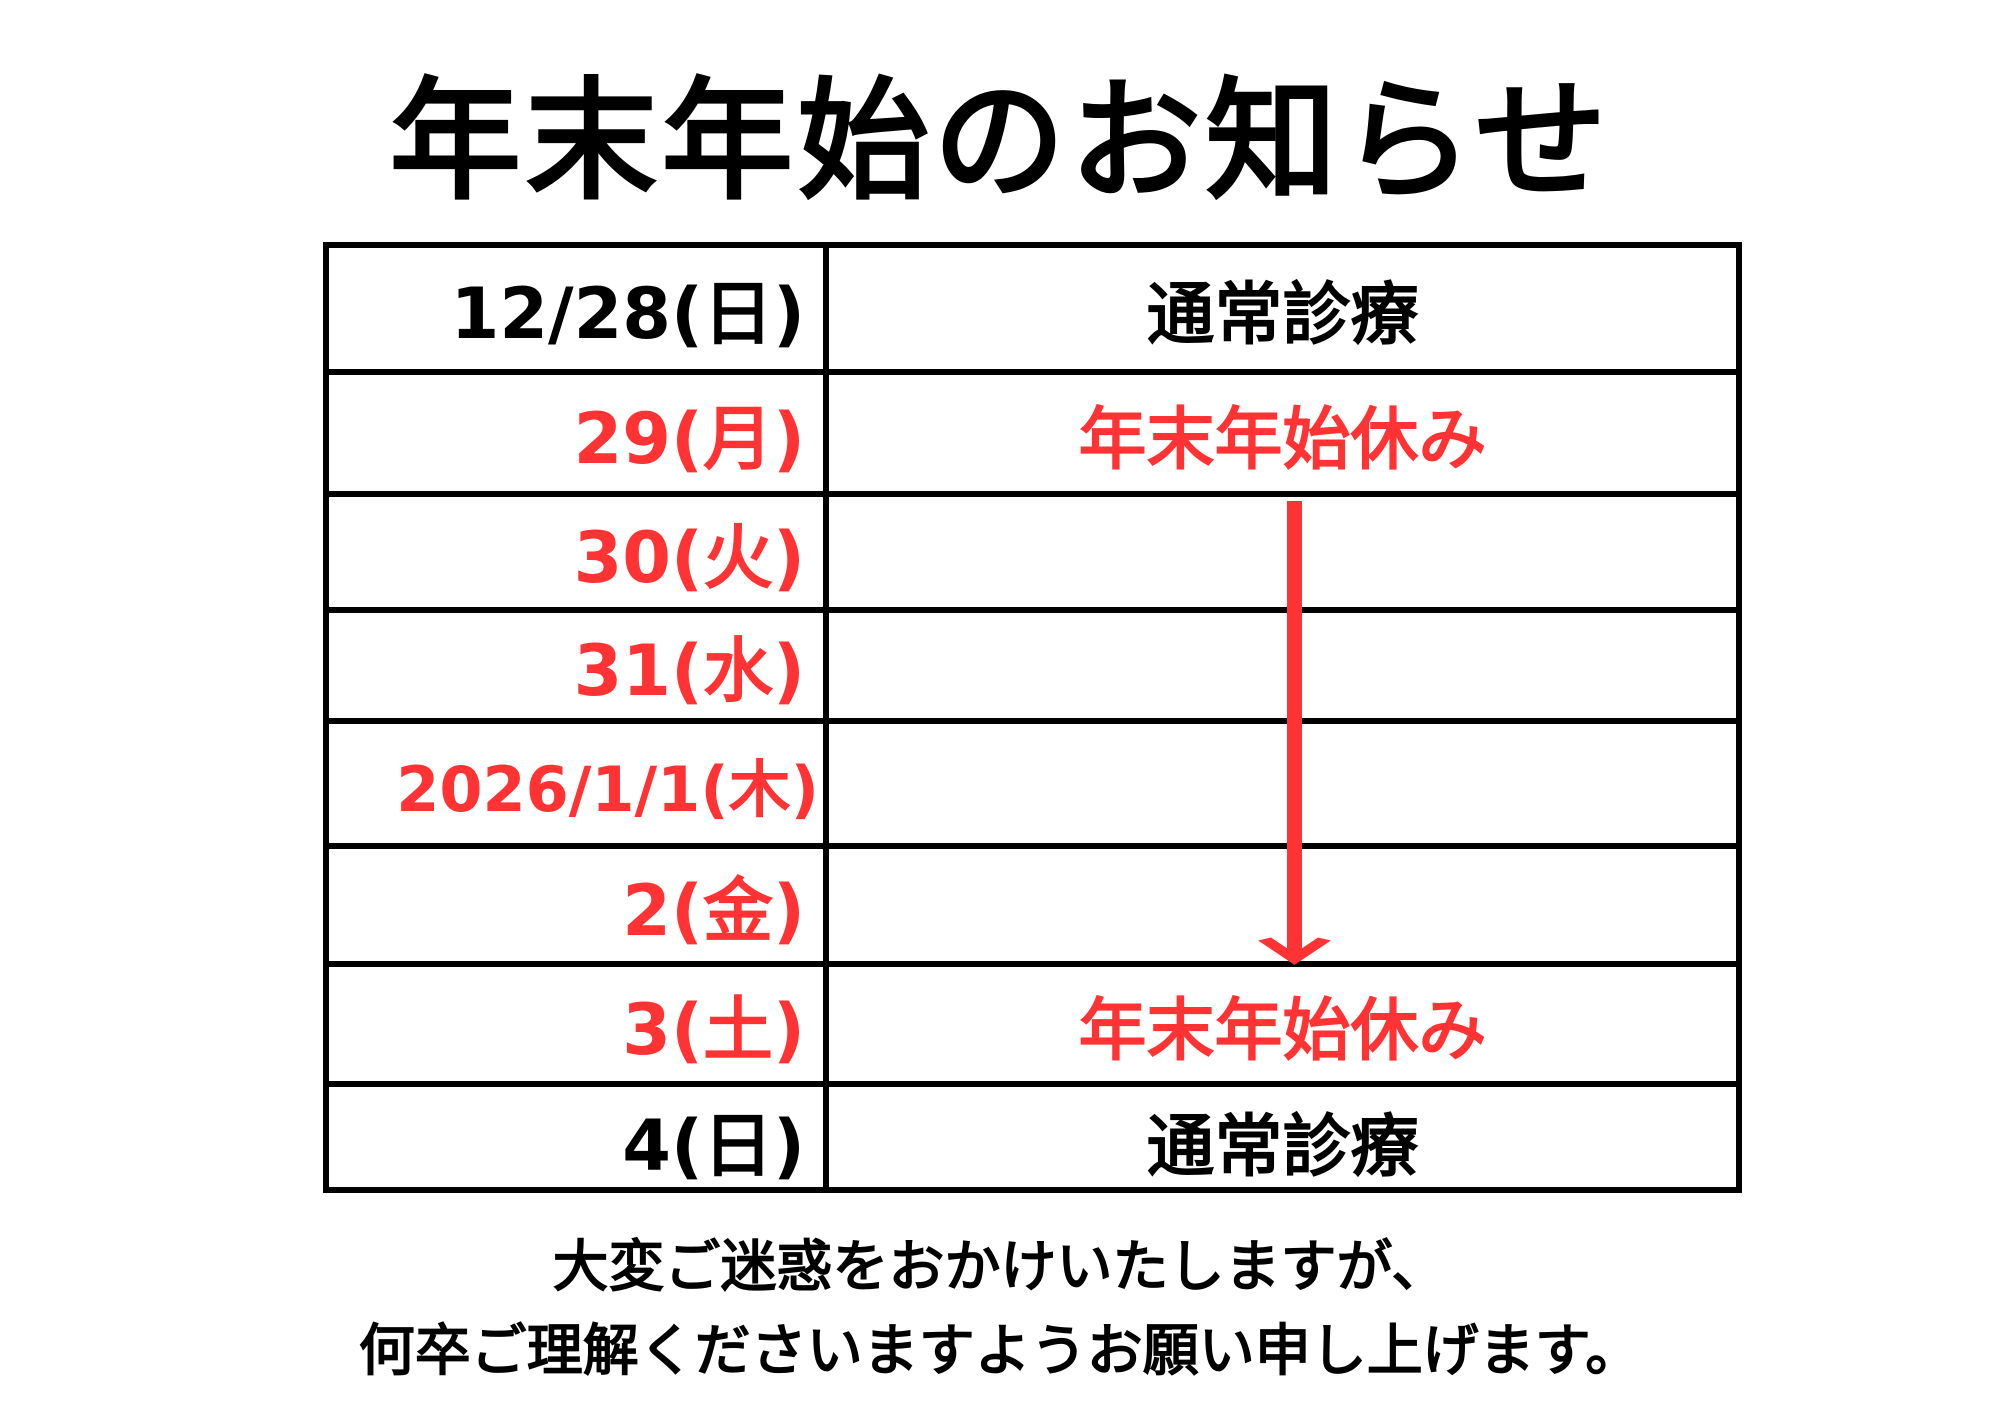 This screenshot has height=1414, width=2000. What do you see at coordinates (1032, 1140) in the screenshot?
I see `table-row: 4(日) 通常診療` at bounding box center [1032, 1140].